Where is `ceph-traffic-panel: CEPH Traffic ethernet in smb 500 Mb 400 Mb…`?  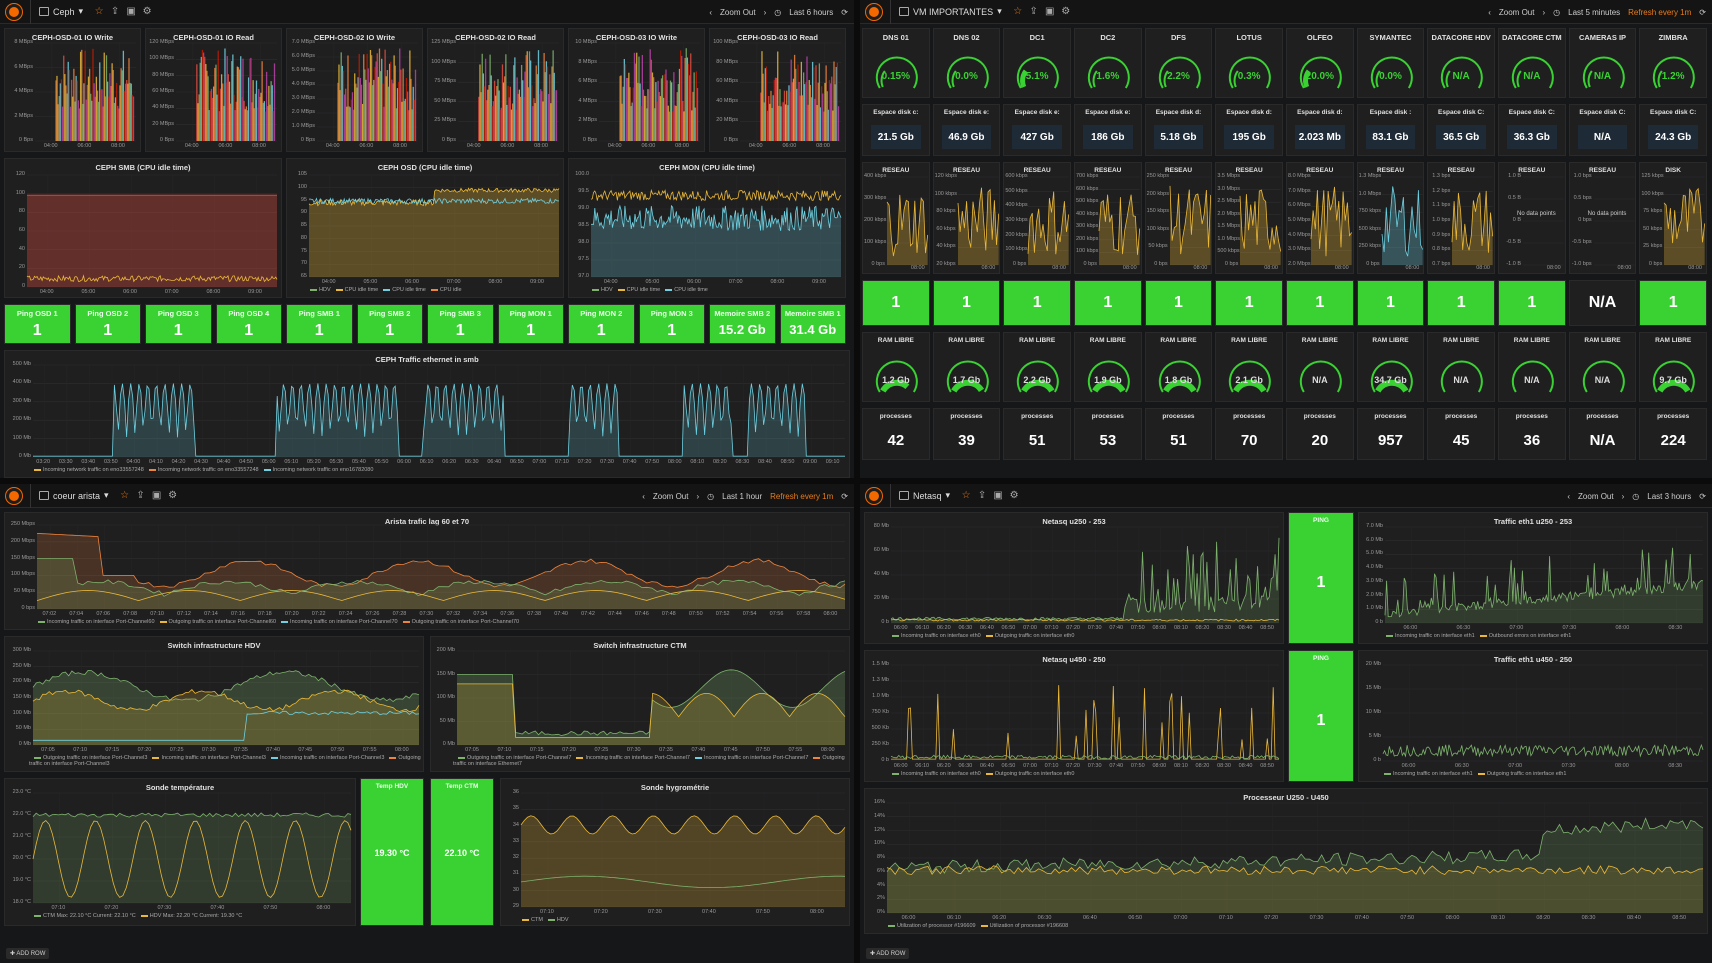
ceph-traffic-panel: CEPH Traffic ethernet in smb 500 Mb 400 Mb… is located at coordinates (427, 414).